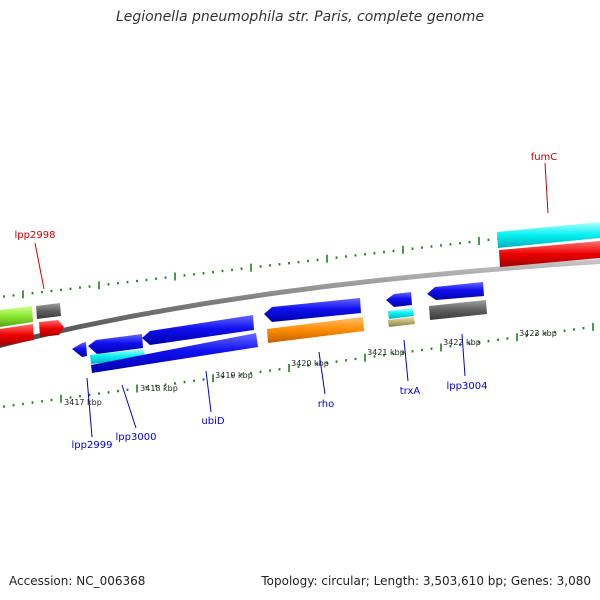  What do you see at coordinates (92, 445) in the screenshot?
I see `gene-label-lpp2999: lpp2999` at bounding box center [92, 445].